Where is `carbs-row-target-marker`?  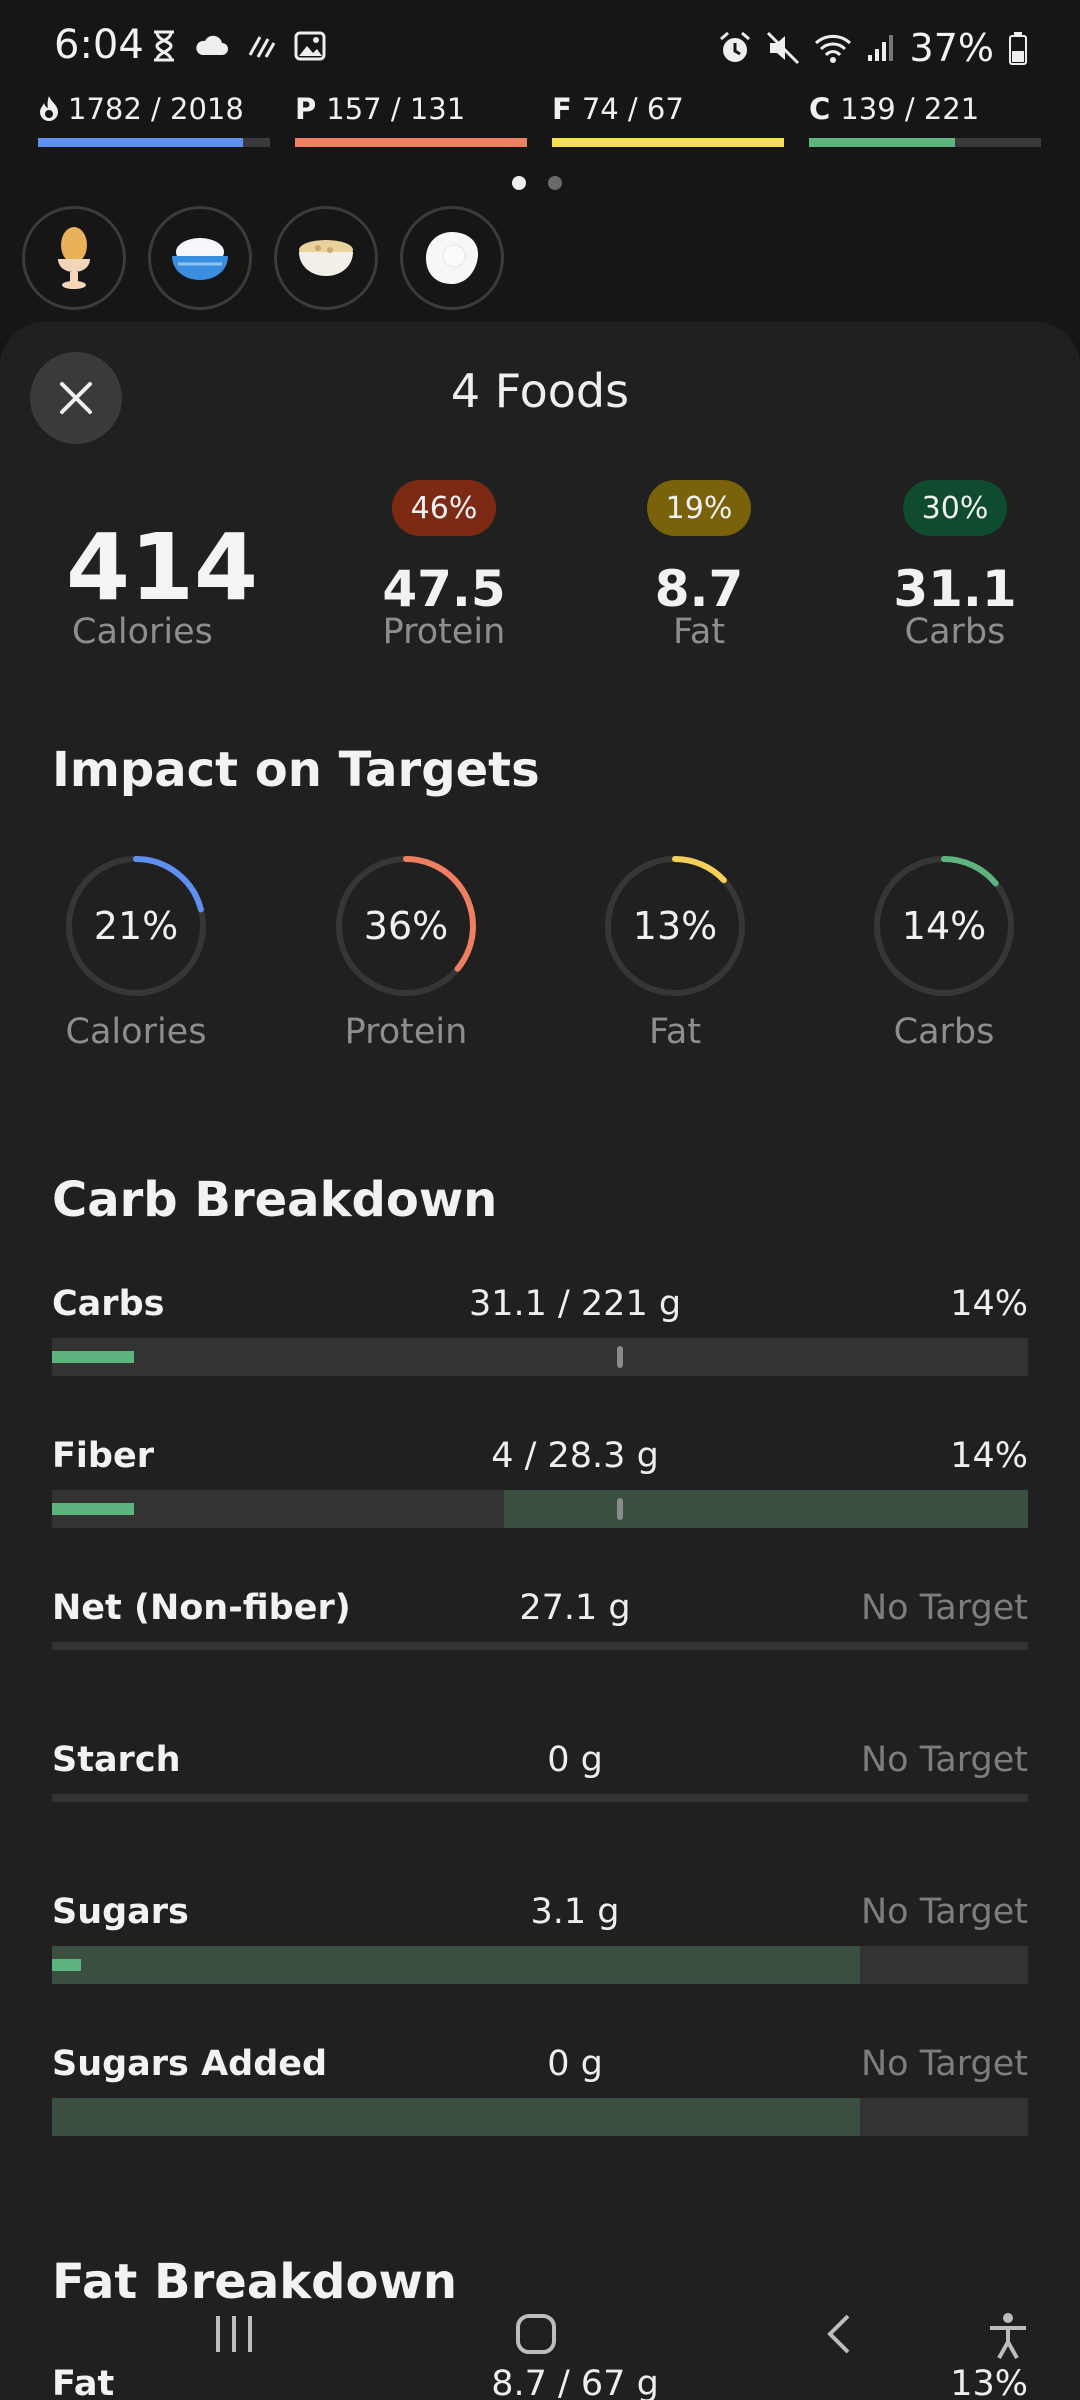 carbs-row-target-marker is located at coordinates (620, 1357).